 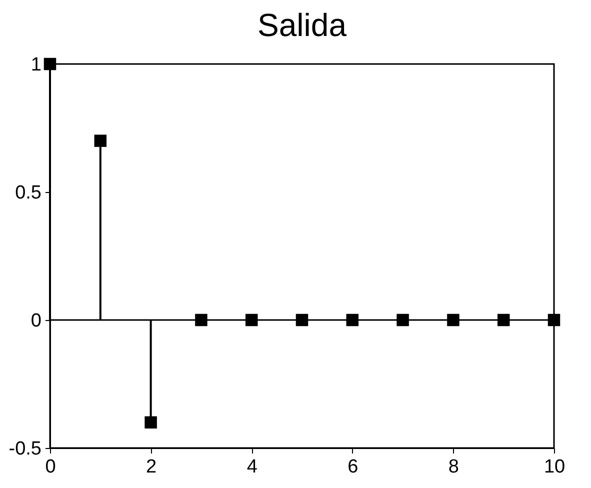 I want to click on x-tick-label: 6, so click(x=353, y=467).